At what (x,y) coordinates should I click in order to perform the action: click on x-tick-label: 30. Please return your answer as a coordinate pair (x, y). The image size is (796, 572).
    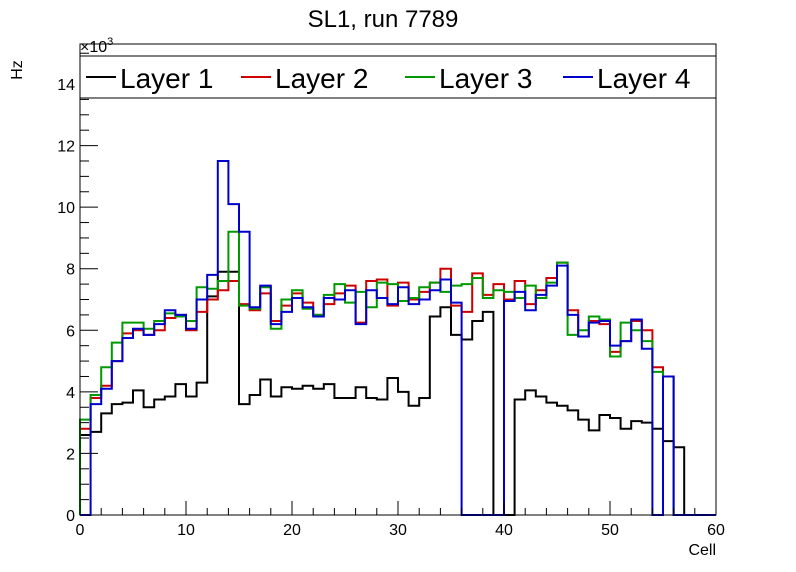
    Looking at the image, I should click on (398, 530).